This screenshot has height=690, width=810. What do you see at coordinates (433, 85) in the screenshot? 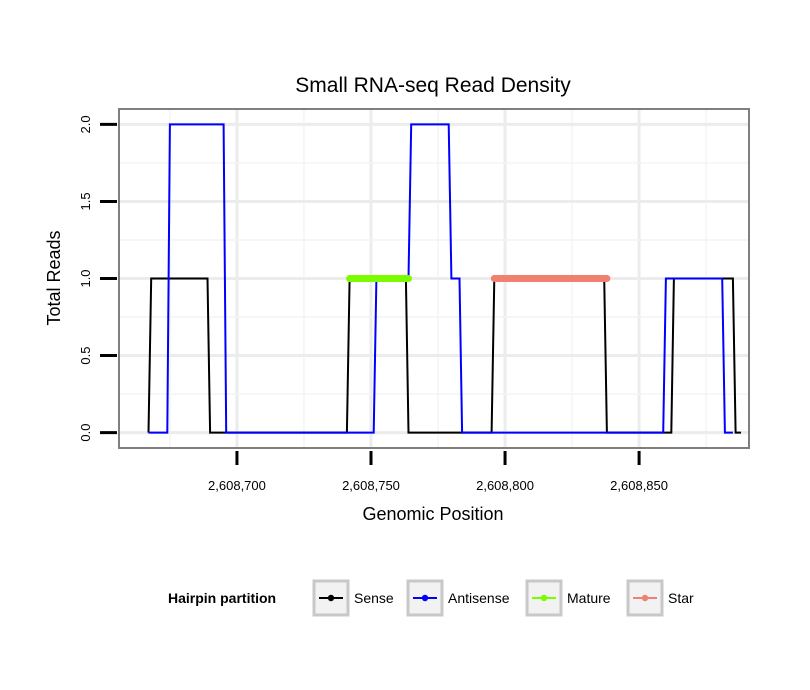
I see `chart-title: Small RNA-seq Read Density` at bounding box center [433, 85].